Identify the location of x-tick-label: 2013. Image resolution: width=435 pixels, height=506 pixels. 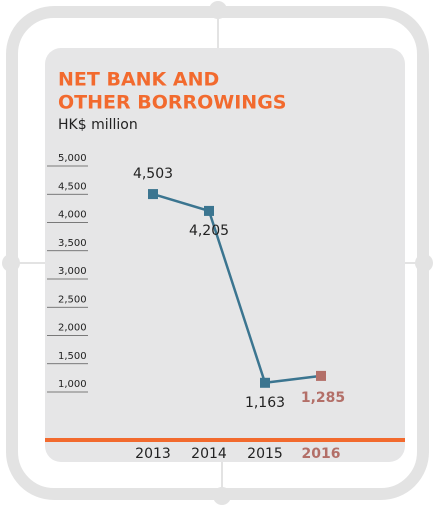
(153, 454).